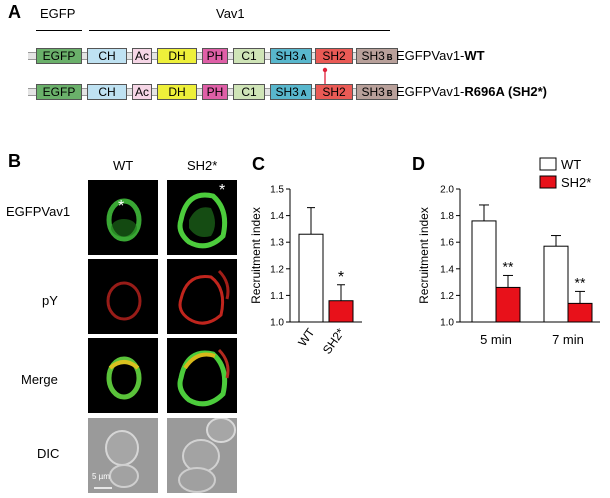 The width and height of the screenshot is (610, 498). What do you see at coordinates (58, 13) in the screenshot?
I see `egfp-header: EGFP` at bounding box center [58, 13].